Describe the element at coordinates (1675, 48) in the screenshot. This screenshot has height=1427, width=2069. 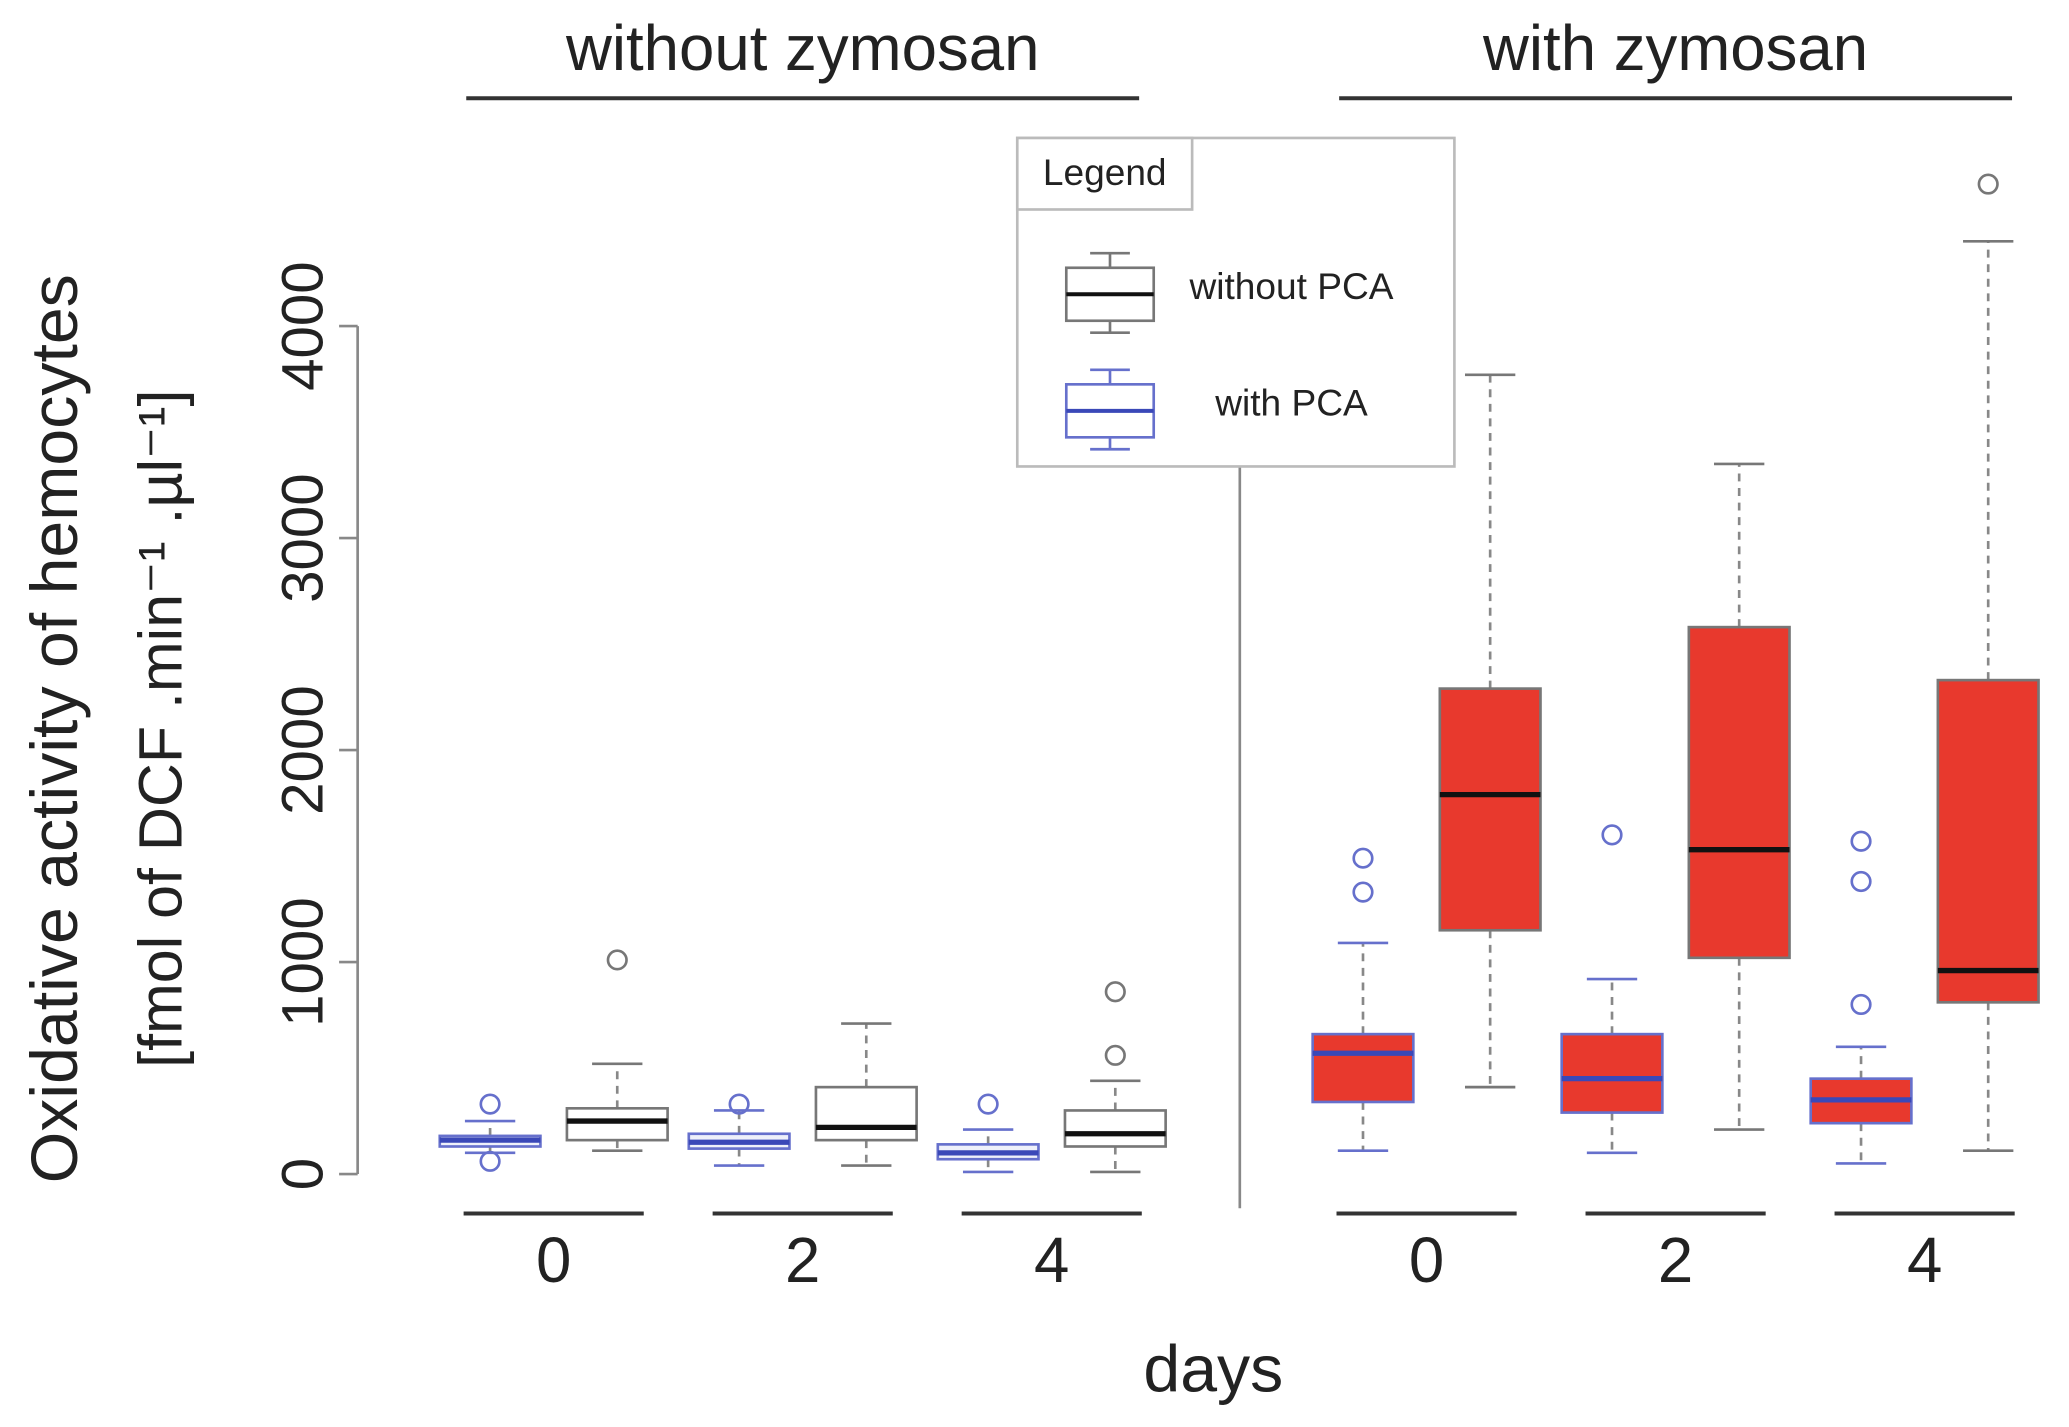
I see `group-label: with zymosan` at that location.